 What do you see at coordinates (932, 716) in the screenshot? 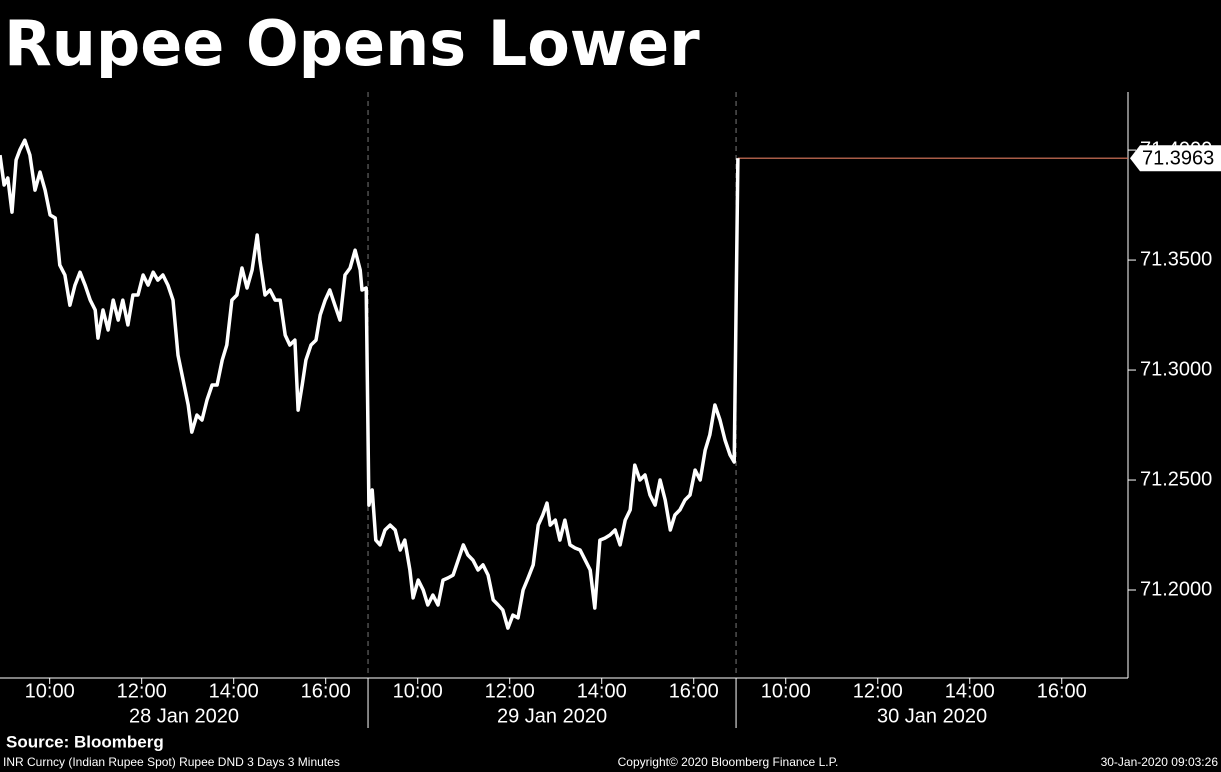
I see `day-label: 30 Jan 2020` at bounding box center [932, 716].